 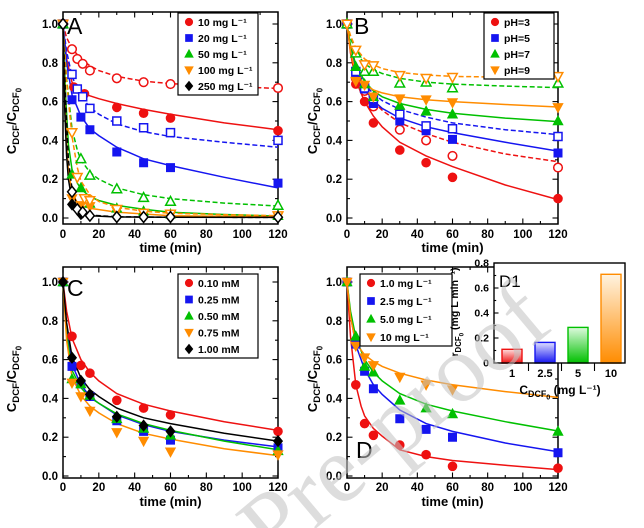 I want to click on panel-D-y-tick-label: 0.6, so click(x=334, y=361).